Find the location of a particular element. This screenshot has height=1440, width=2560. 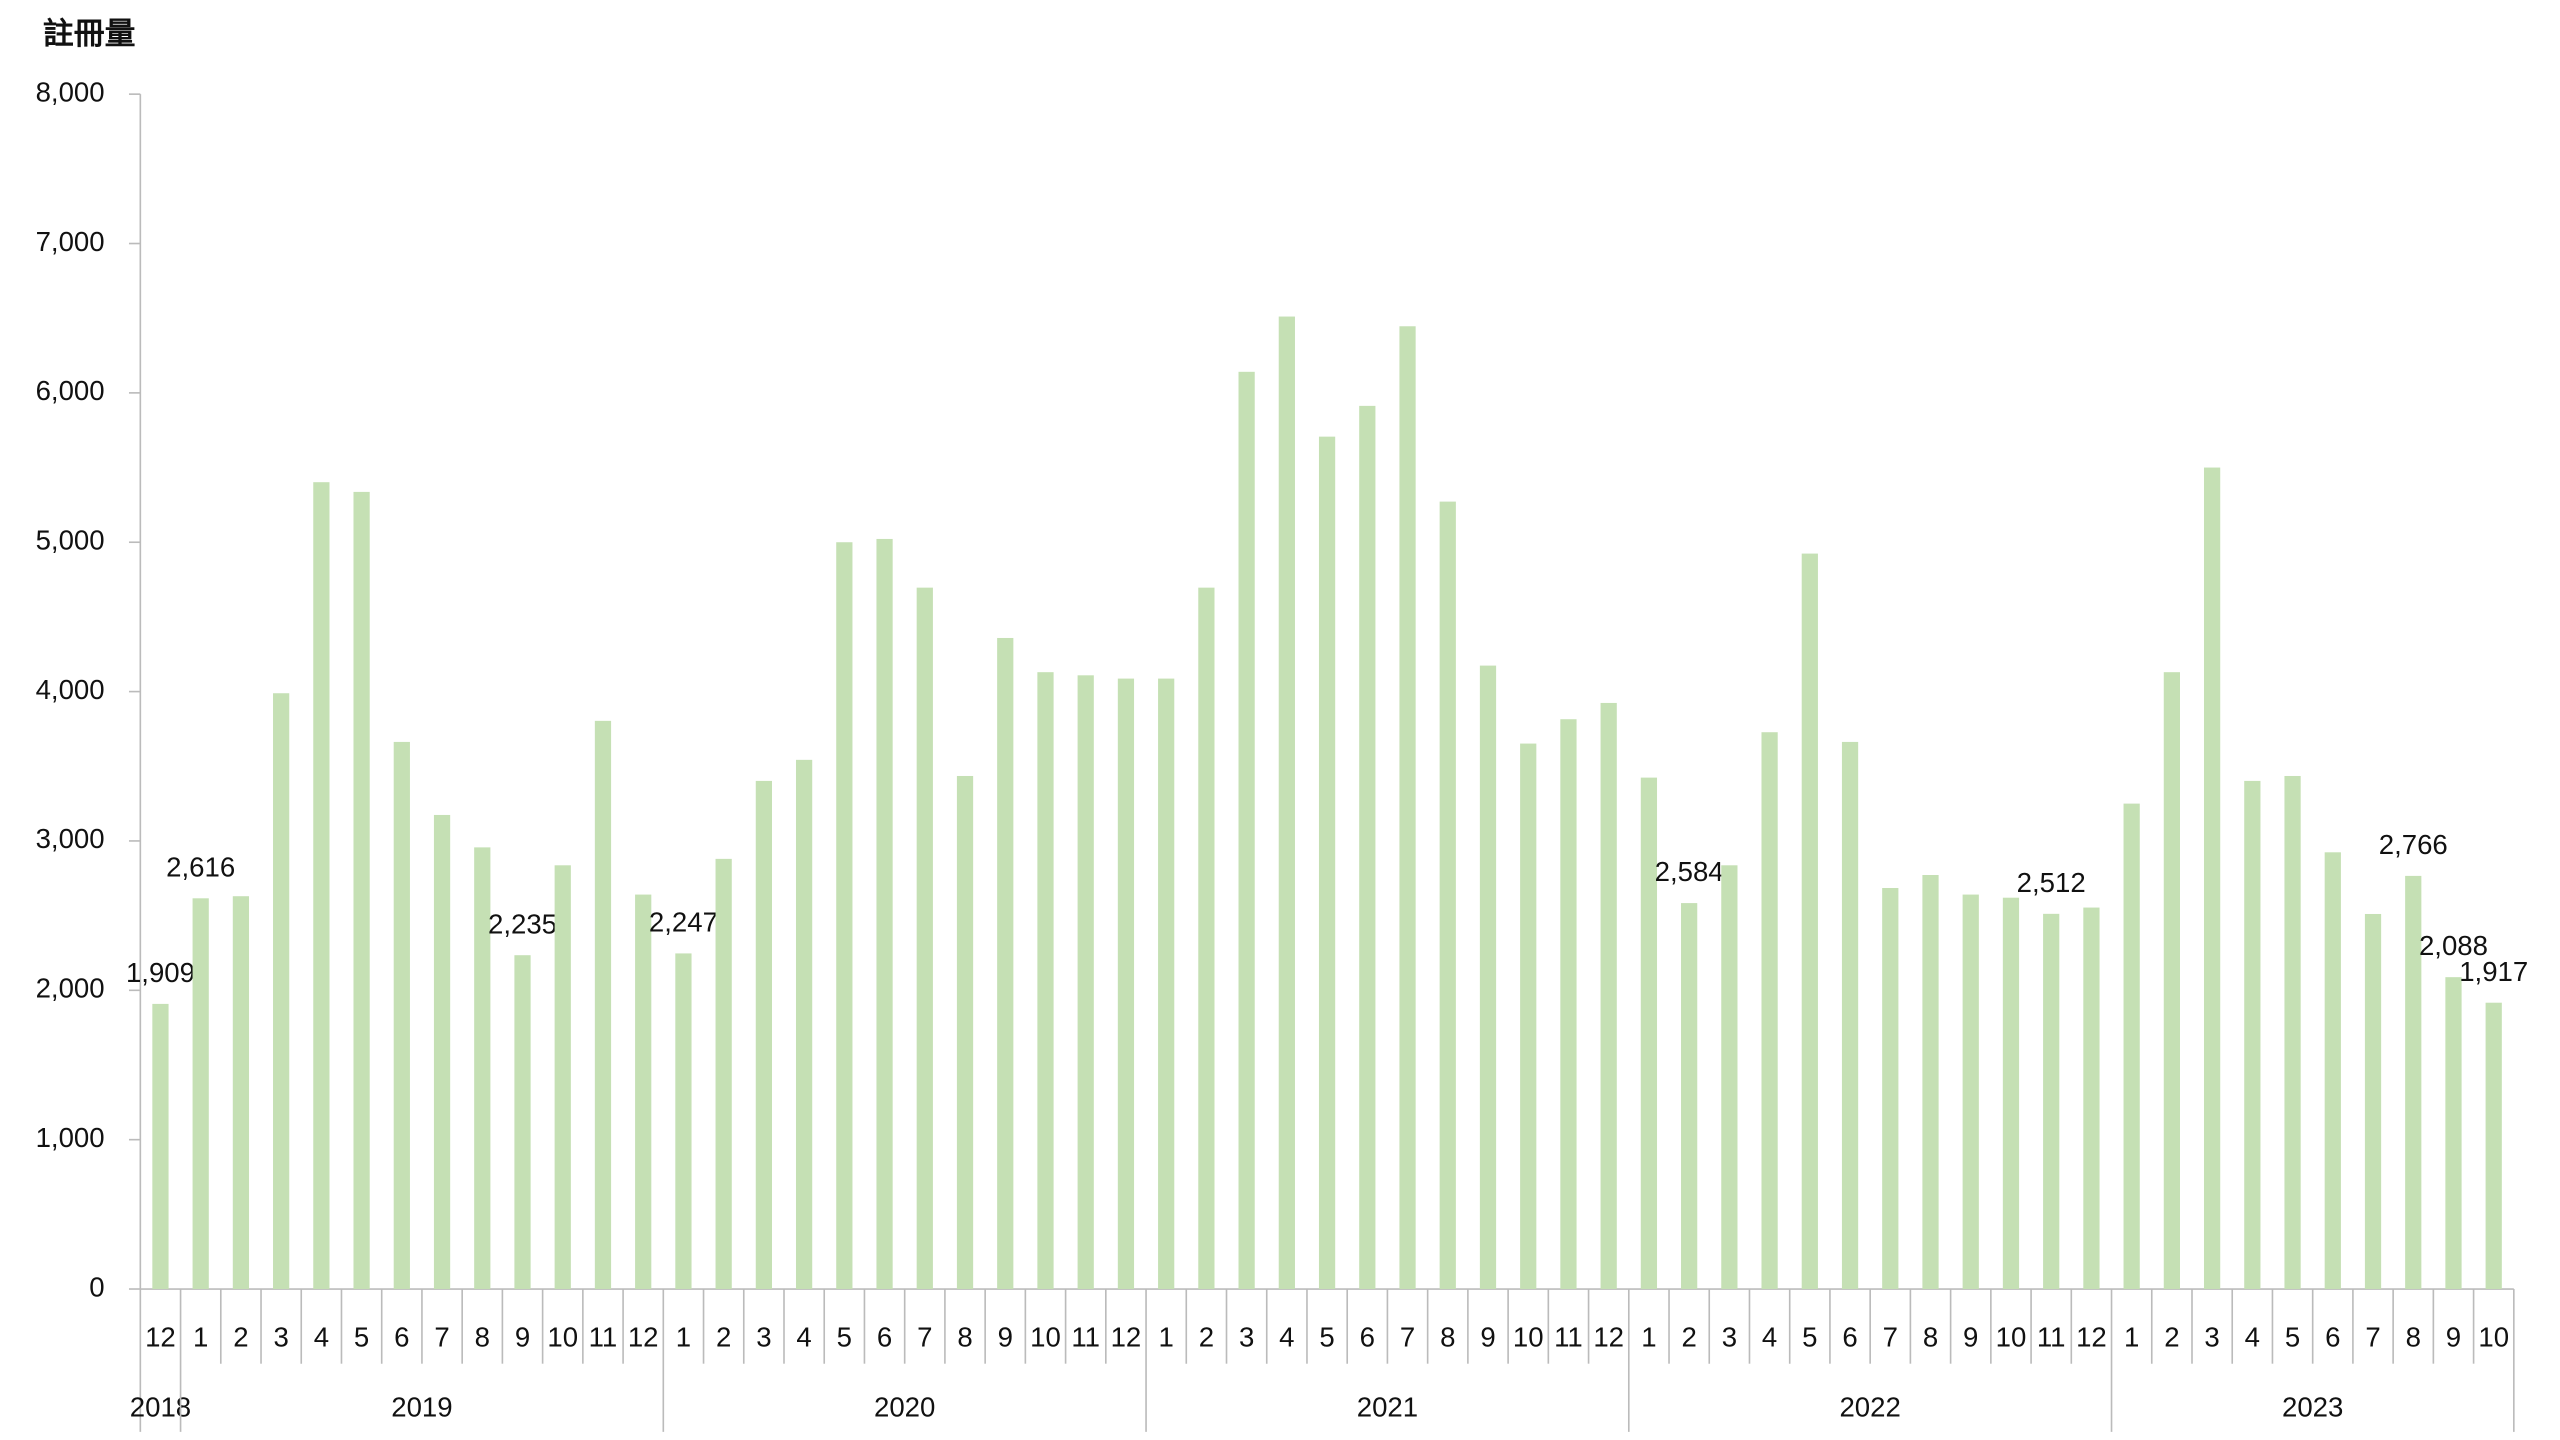

data-label: 1,917 is located at coordinates (2493, 971).